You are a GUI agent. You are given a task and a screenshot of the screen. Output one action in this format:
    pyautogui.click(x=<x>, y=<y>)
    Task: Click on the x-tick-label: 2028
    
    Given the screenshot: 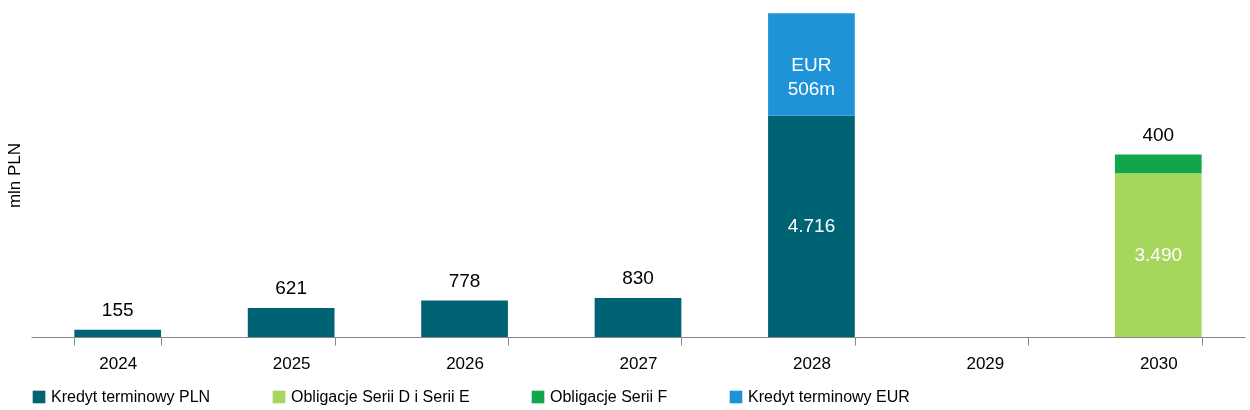 What is the action you would take?
    pyautogui.click(x=812, y=363)
    